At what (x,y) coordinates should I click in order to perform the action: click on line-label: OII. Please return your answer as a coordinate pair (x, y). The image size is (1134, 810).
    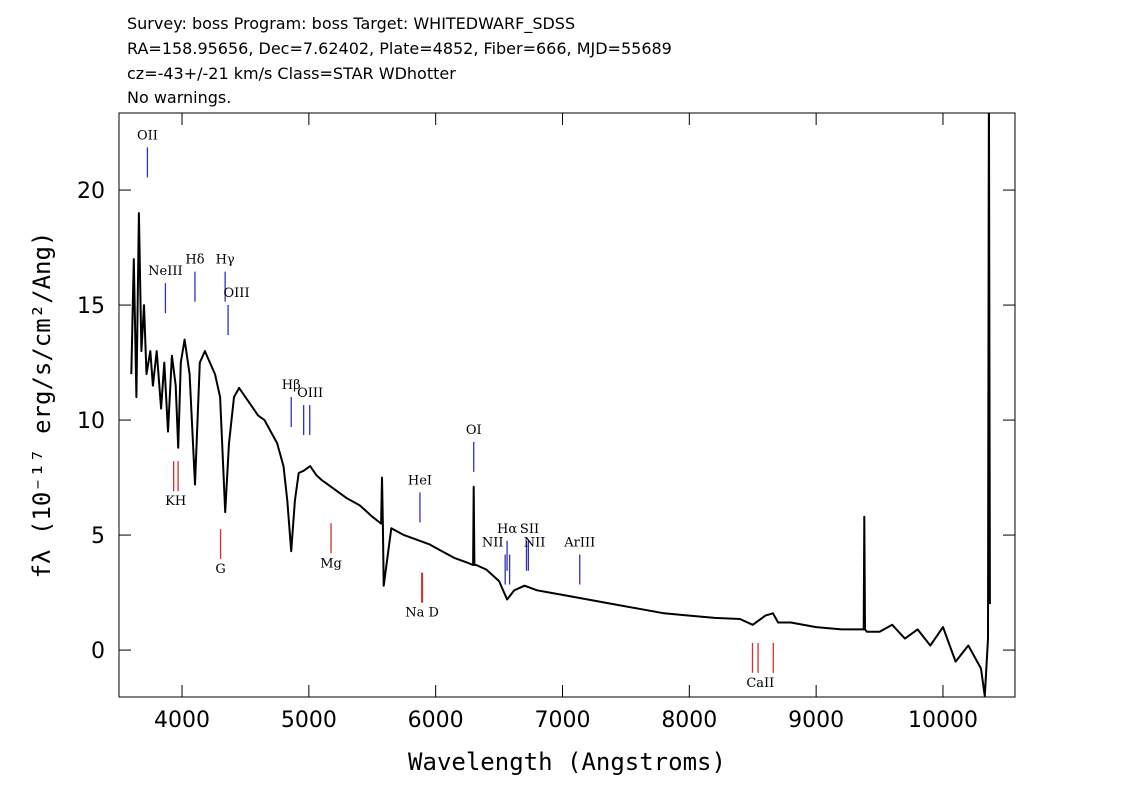
    Looking at the image, I should click on (147, 135).